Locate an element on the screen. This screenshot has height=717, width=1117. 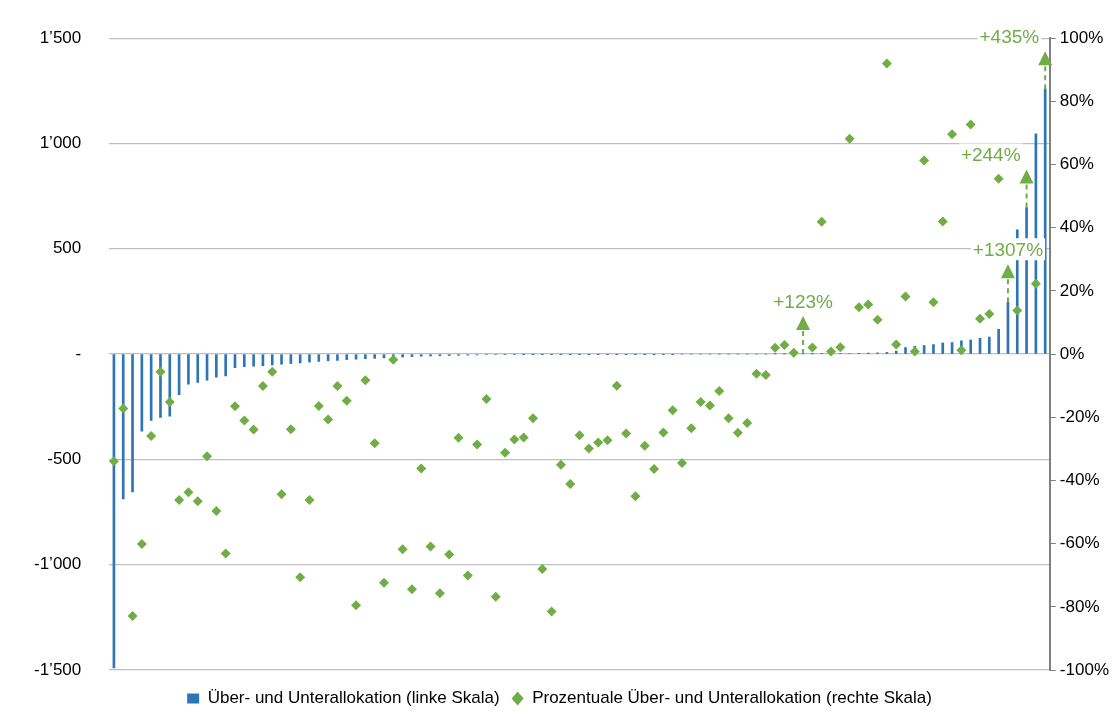
y2-tick-label: -100% is located at coordinates (1084, 669).